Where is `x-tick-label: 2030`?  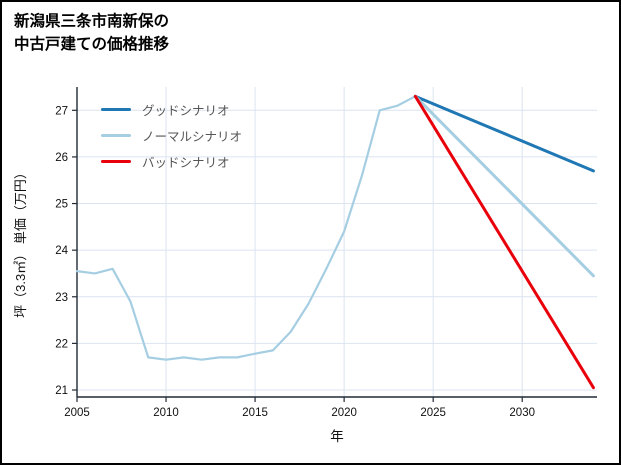 x-tick-label: 2030 is located at coordinates (522, 413).